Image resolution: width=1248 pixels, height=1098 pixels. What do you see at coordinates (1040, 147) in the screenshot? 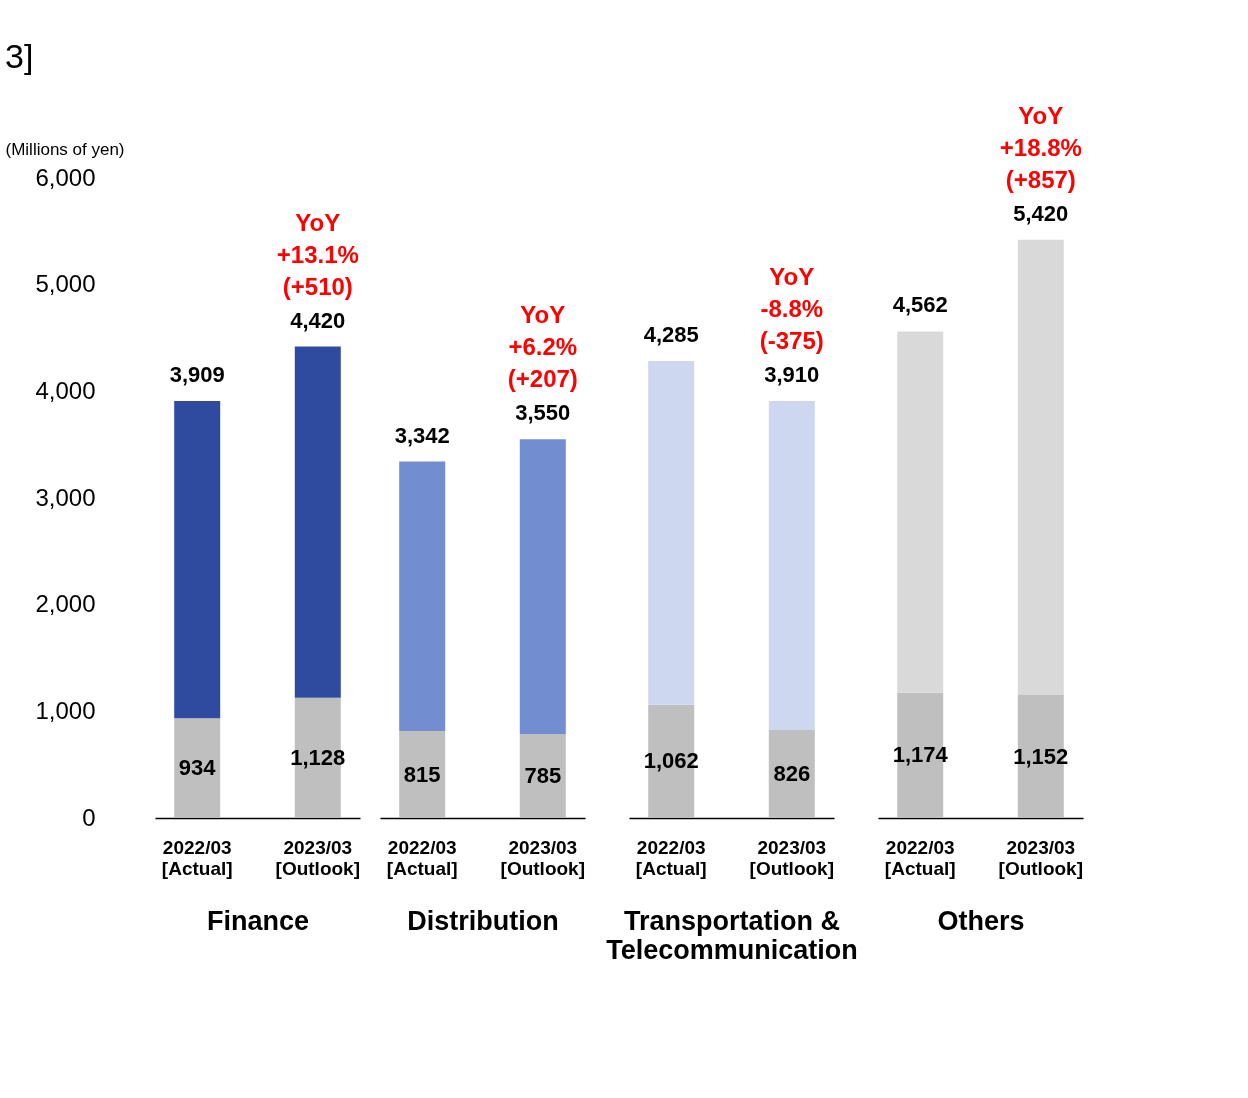
I see `annotation: YoY +18.8% (+857)` at bounding box center [1040, 147].